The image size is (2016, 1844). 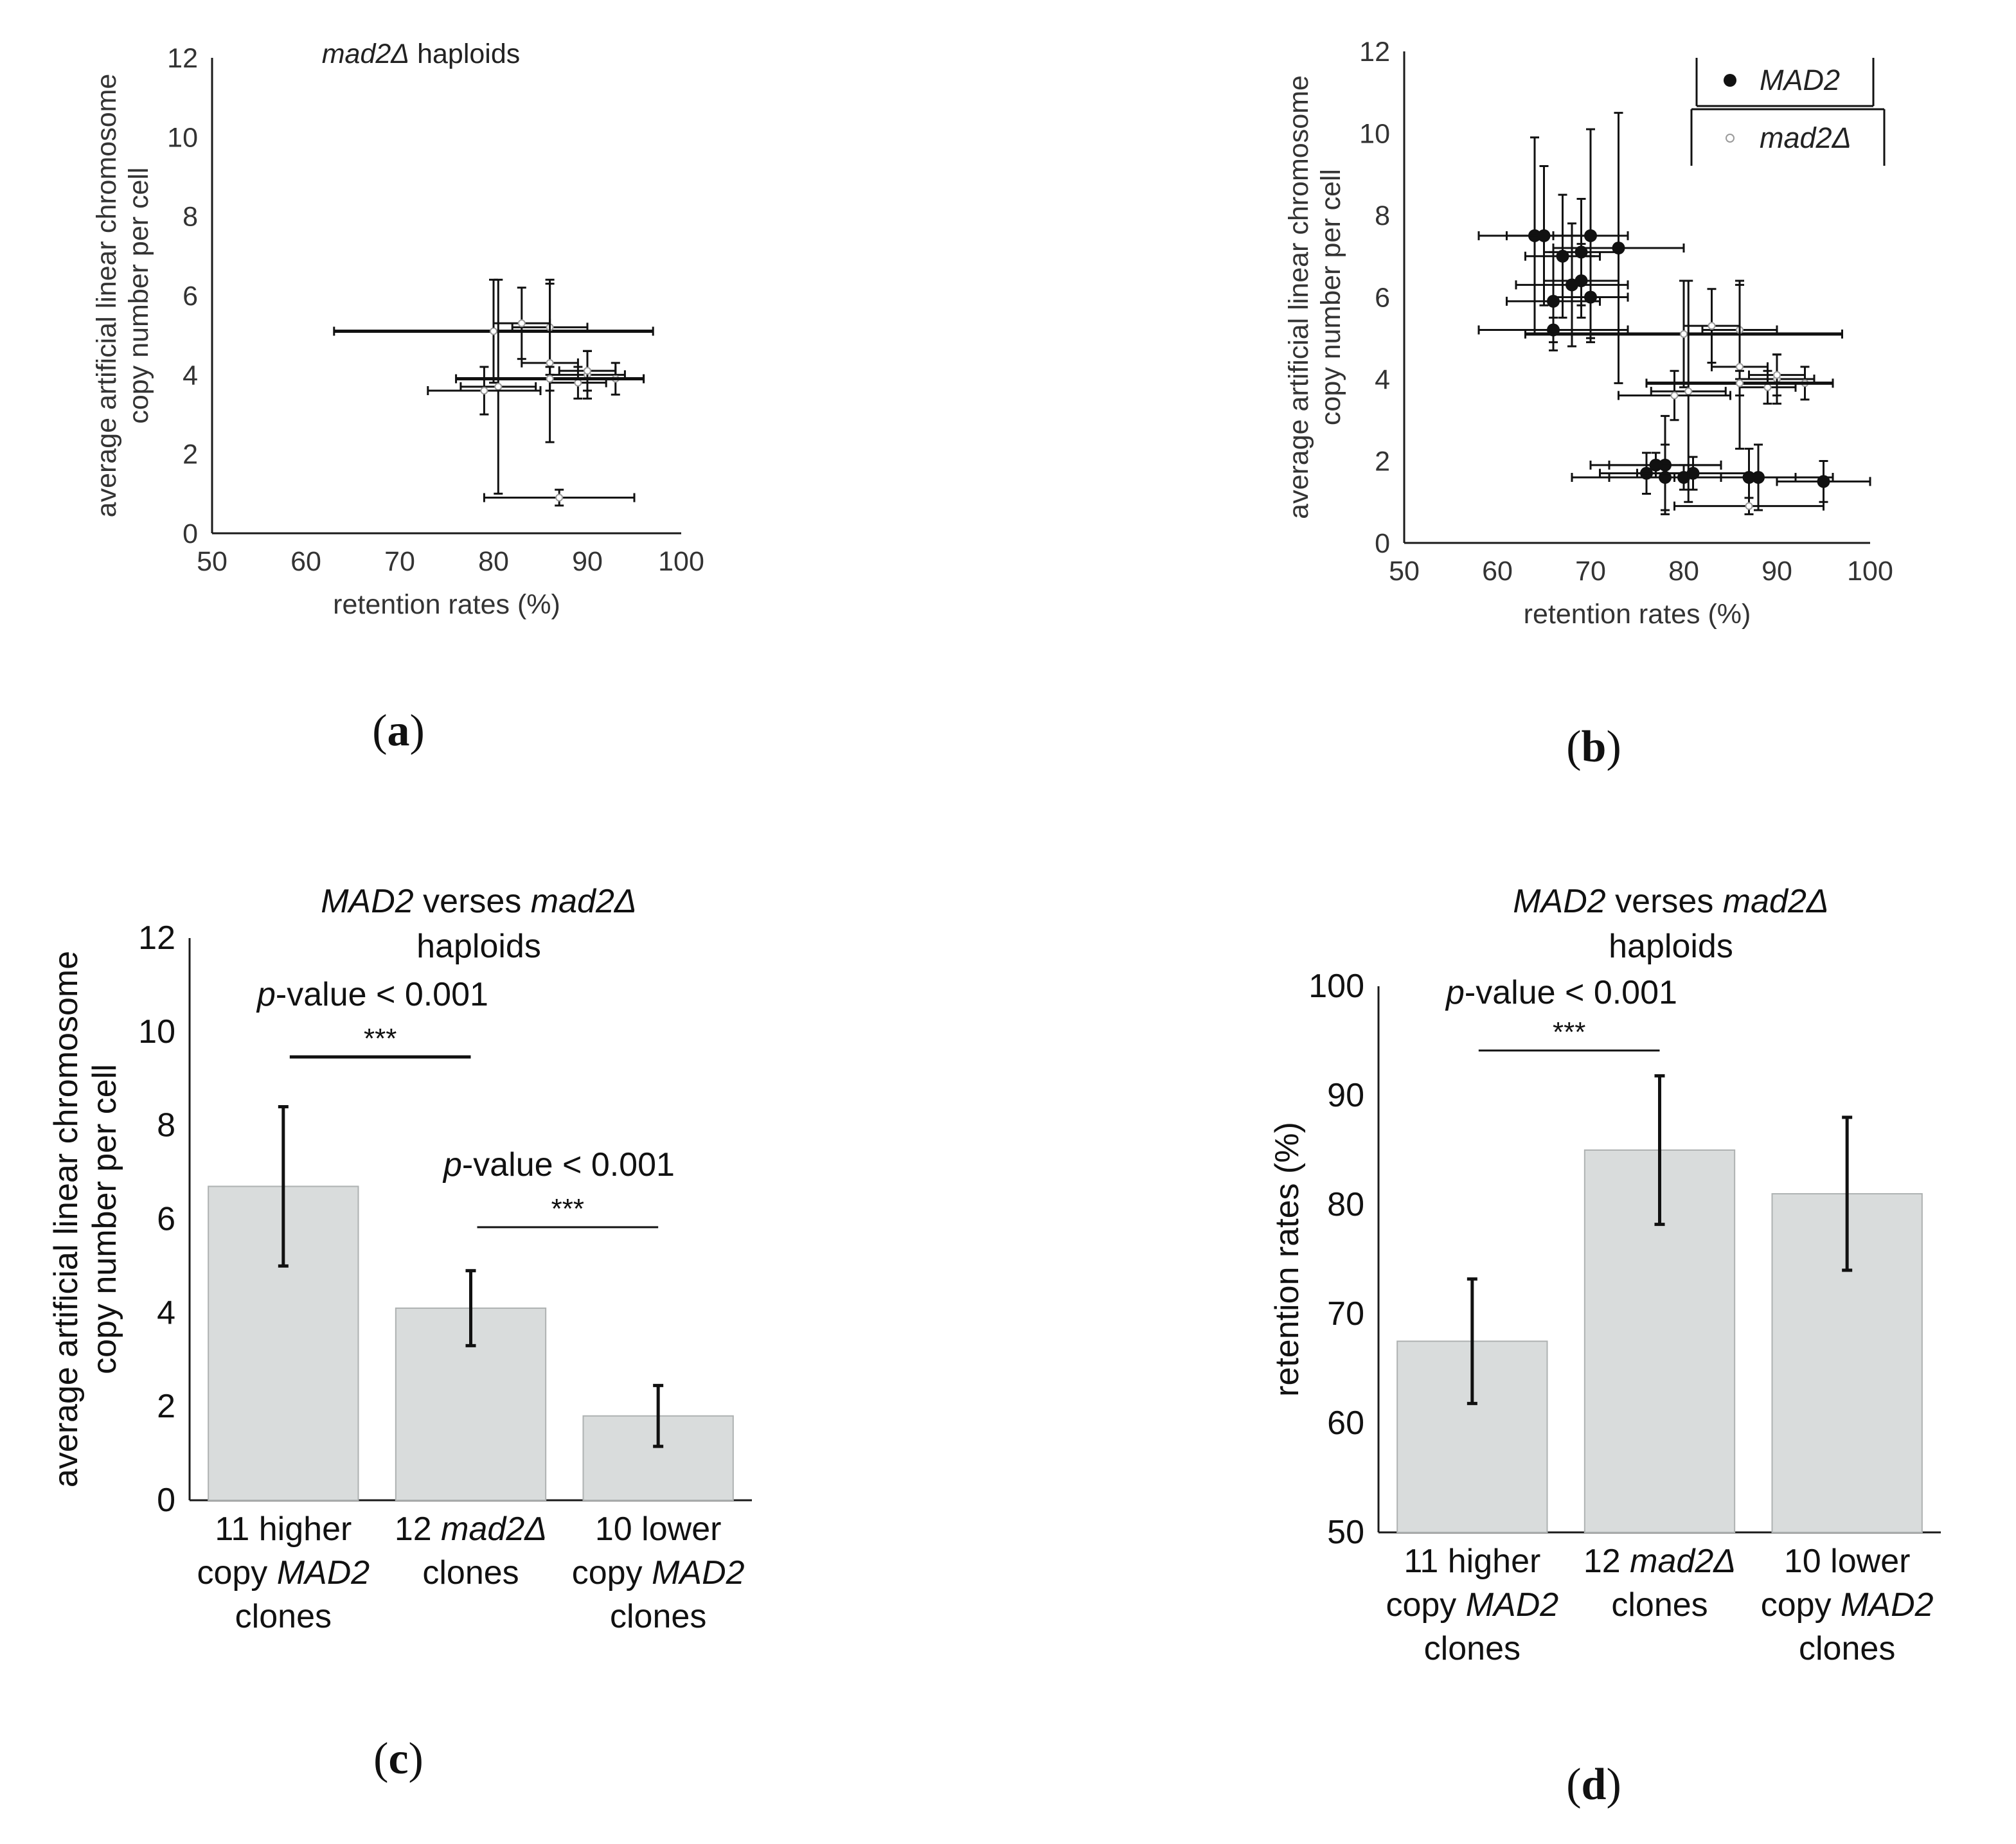 What do you see at coordinates (1382, 462) in the screenshot?
I see `y-tick-label: 2` at bounding box center [1382, 462].